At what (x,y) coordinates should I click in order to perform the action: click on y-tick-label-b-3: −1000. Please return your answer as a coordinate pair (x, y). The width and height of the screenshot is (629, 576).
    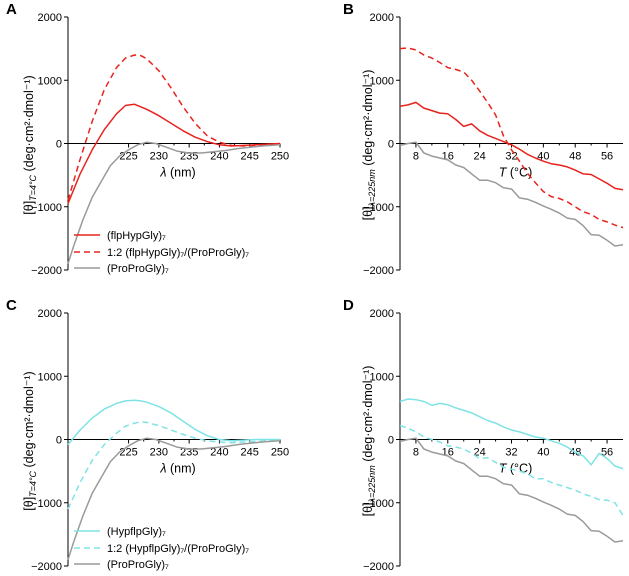
    Looking at the image, I should click on (378, 208).